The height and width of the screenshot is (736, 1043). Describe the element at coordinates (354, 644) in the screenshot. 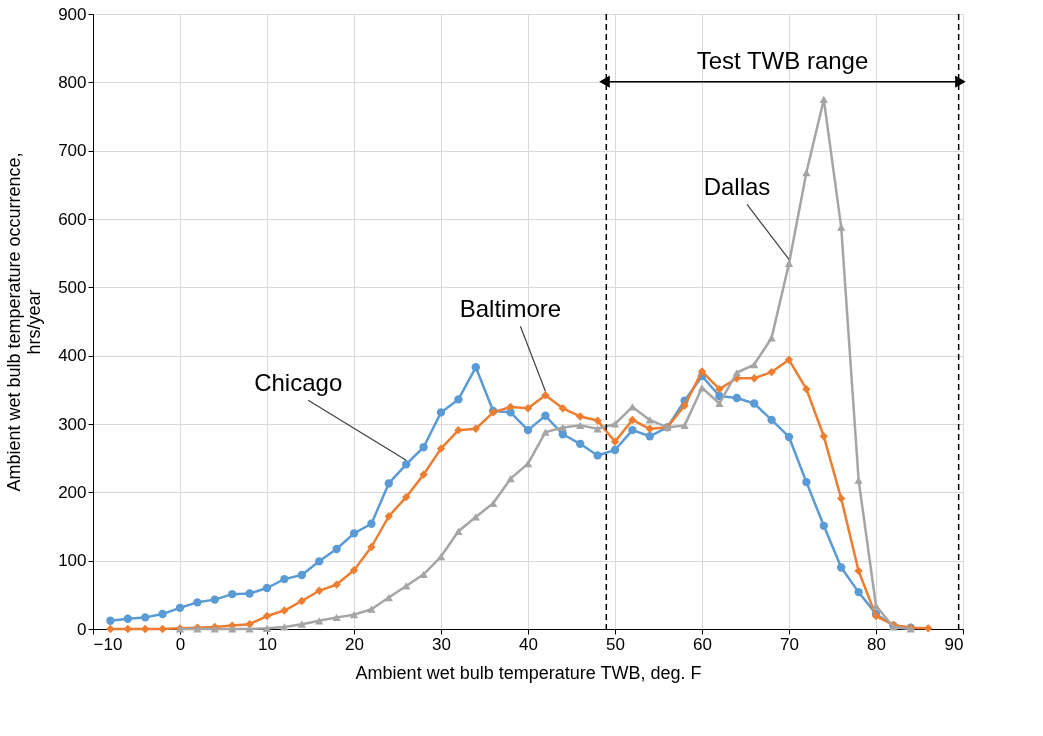

I see `x-tick-label: 20` at that location.